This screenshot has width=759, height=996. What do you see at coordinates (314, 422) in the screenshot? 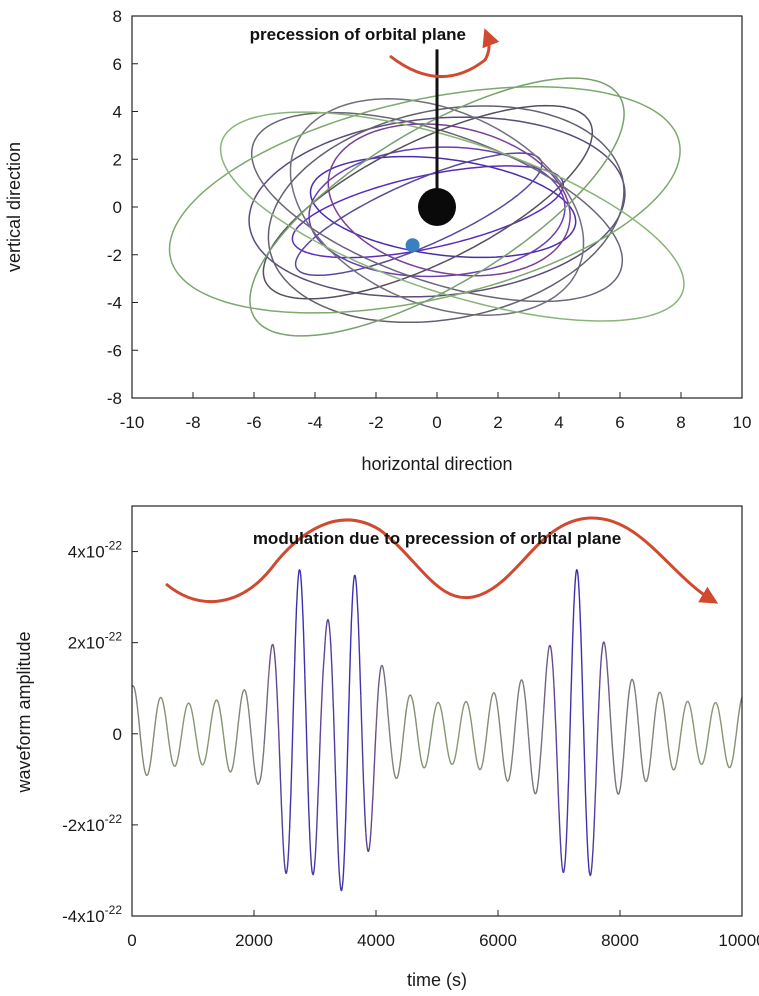
I see `x-tick-label: -4` at bounding box center [314, 422].